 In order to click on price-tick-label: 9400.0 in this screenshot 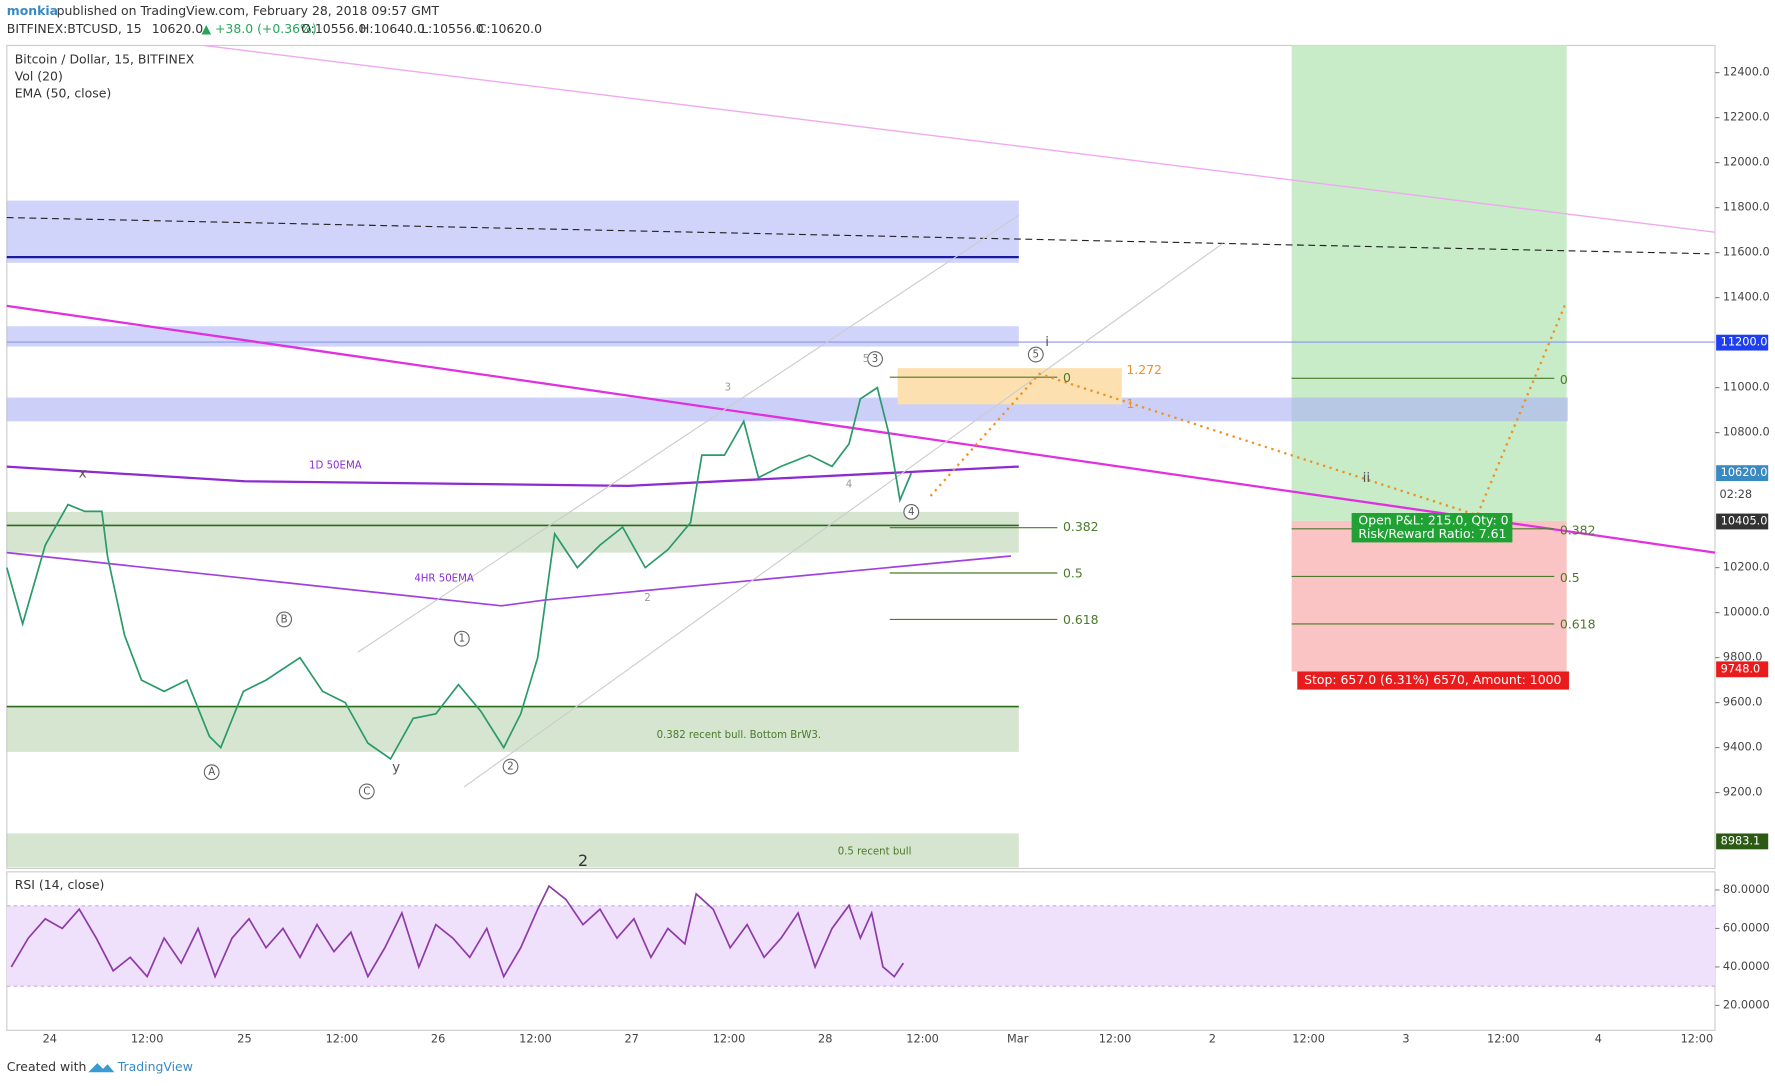, I will do `click(1743, 747)`.